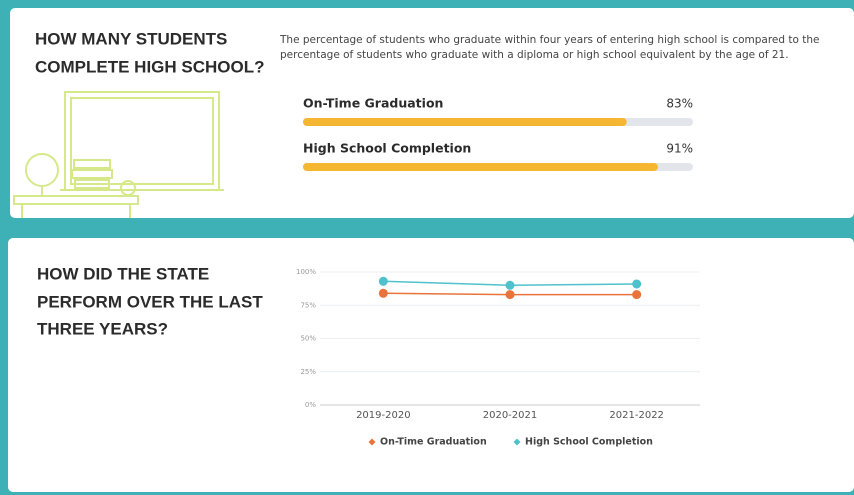  Describe the element at coordinates (131, 38) in the screenshot. I see `heading-line: HOW MANY STUDENTS` at that location.